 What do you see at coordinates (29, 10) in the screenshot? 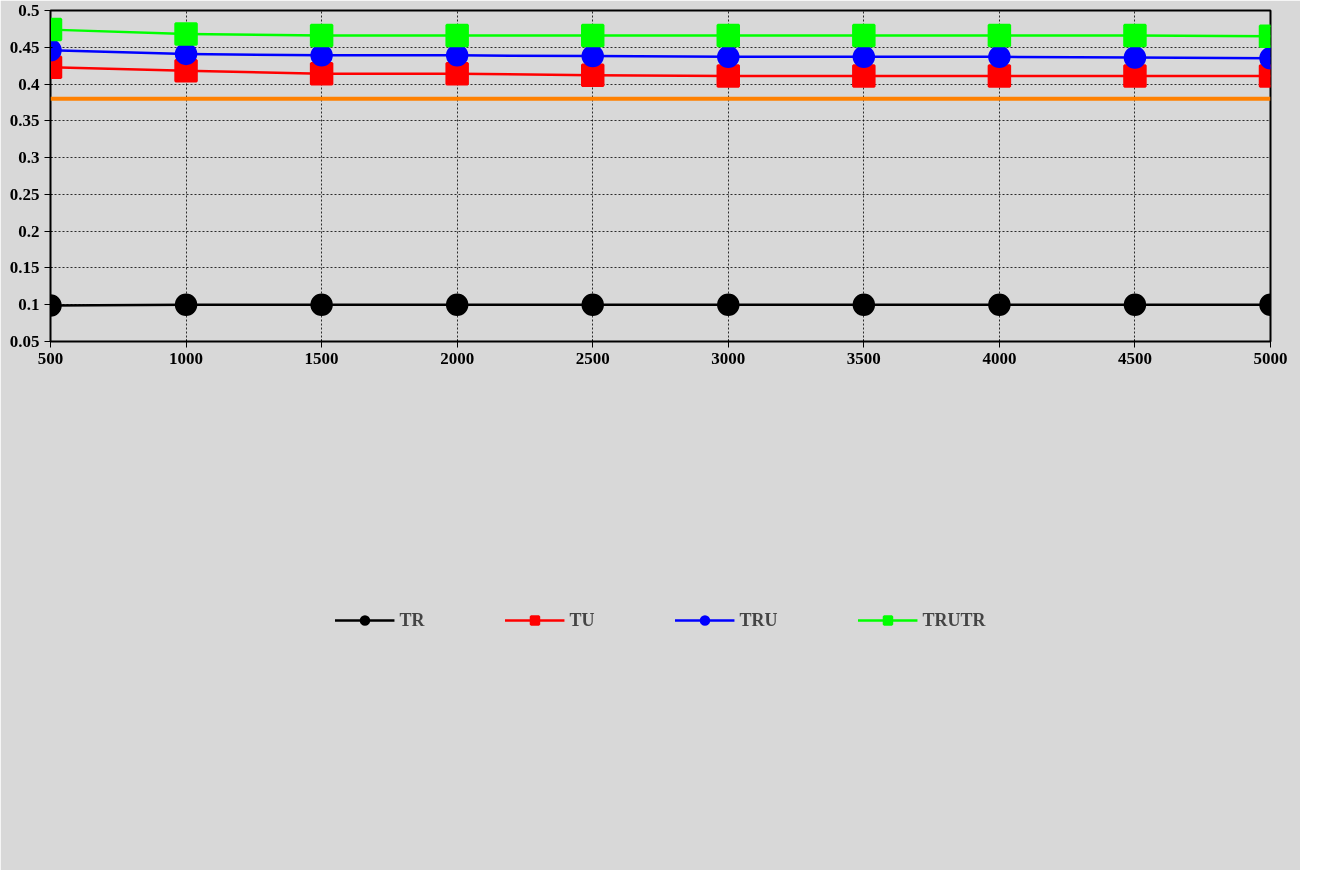
I see `y-tick-label: 0.5` at bounding box center [29, 10].